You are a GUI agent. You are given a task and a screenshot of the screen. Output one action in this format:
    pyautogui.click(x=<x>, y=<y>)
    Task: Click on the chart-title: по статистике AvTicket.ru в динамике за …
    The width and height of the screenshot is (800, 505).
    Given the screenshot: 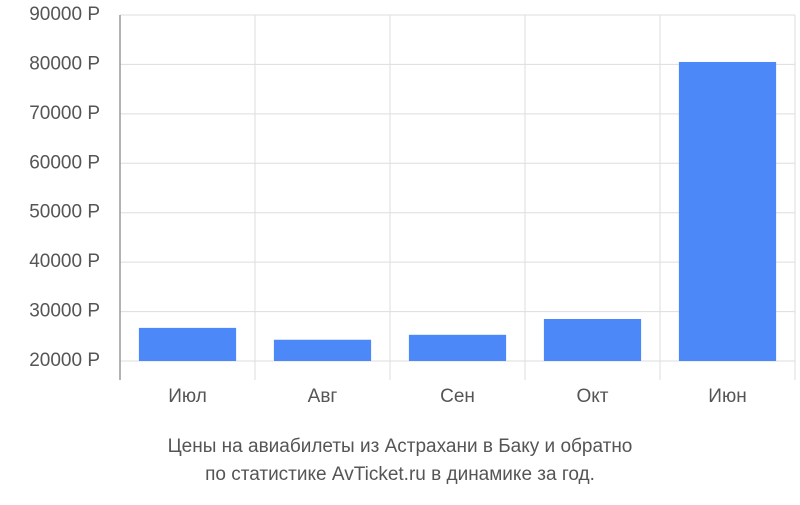 What is the action you would take?
    pyautogui.click(x=400, y=474)
    